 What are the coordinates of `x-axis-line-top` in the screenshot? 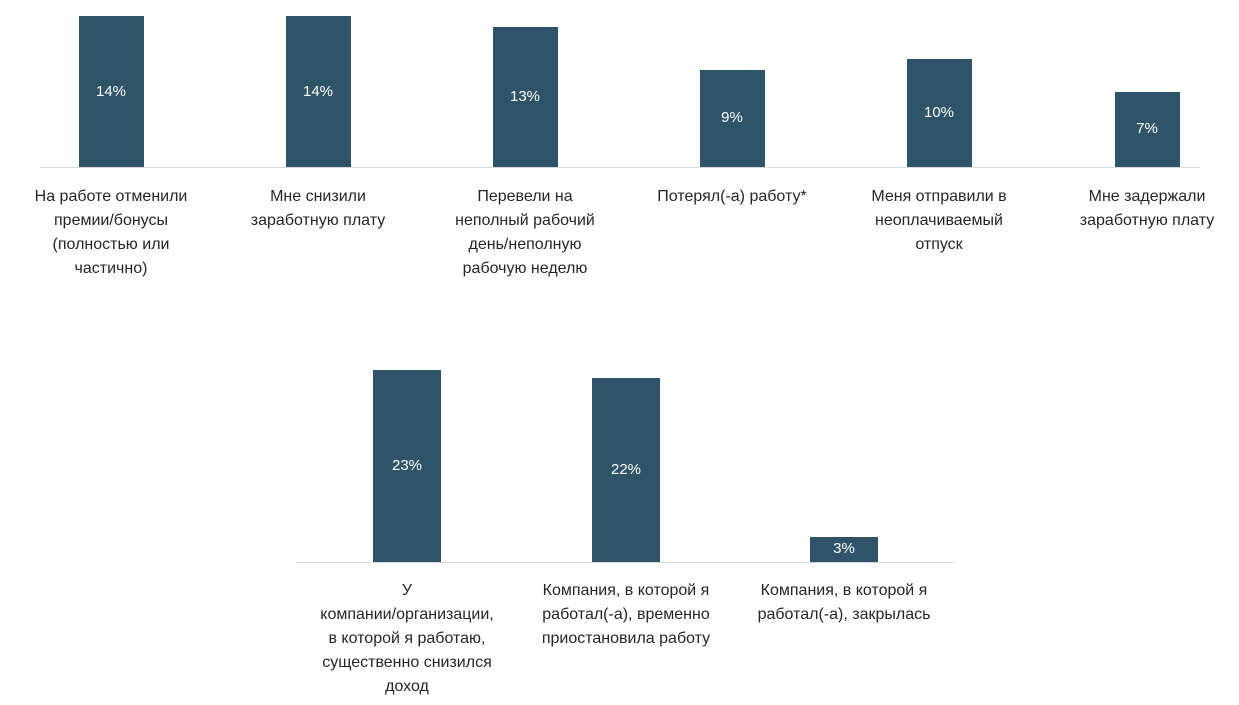 It's located at (620, 167).